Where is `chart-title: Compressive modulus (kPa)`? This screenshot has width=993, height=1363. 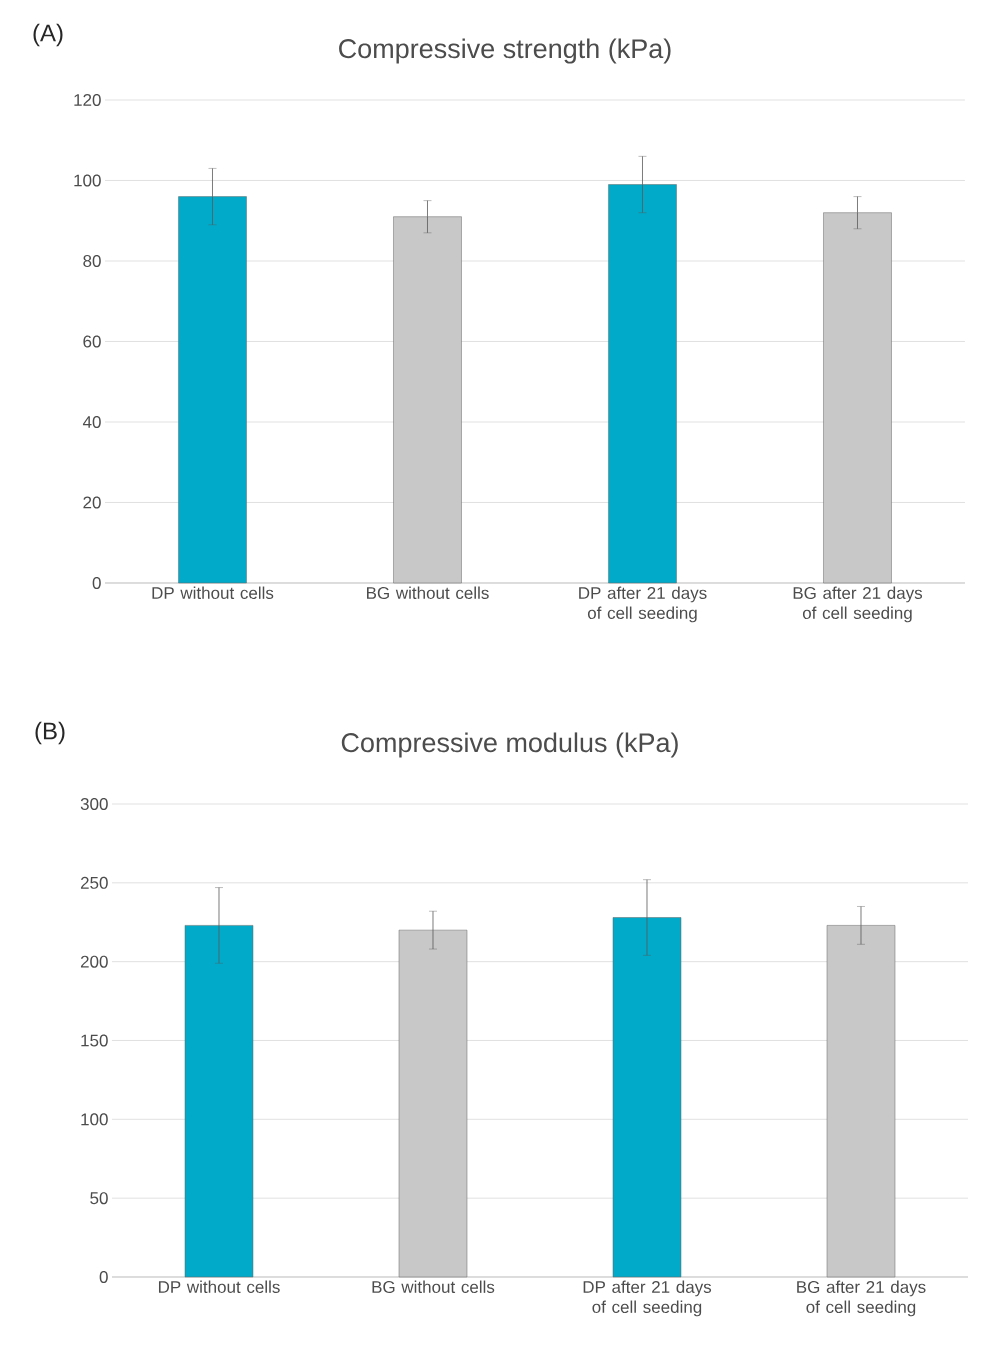 chart-title: Compressive modulus (kPa) is located at coordinates (509, 745).